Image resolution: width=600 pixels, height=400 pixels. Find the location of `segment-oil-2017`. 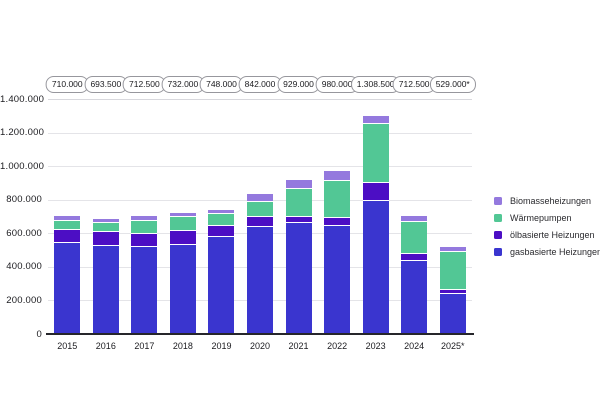

segment-oil-2017 is located at coordinates (144, 240).